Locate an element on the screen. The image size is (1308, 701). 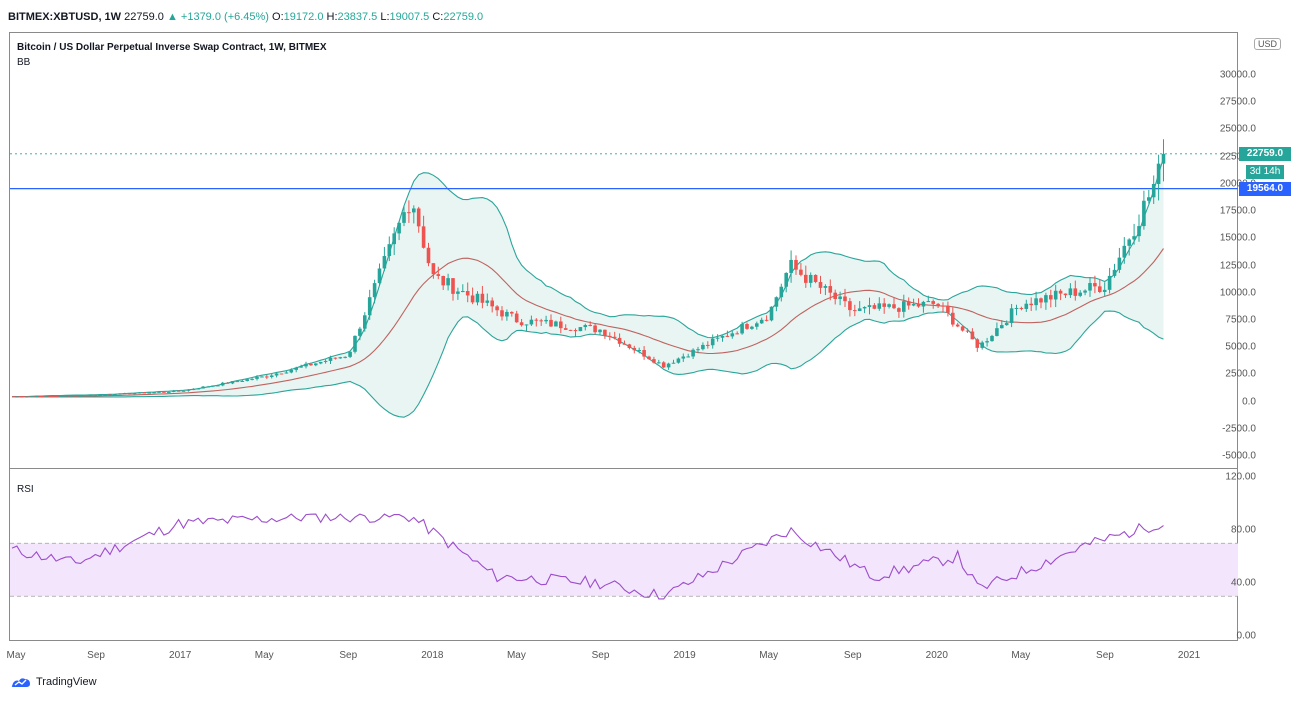
rsi-band-fill is located at coordinates (624, 570).